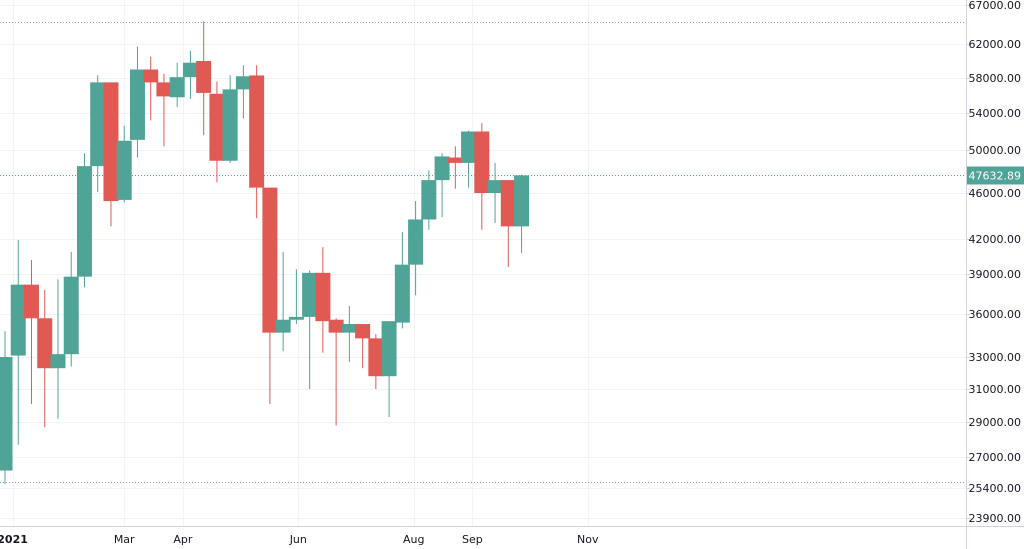 This screenshot has width=1024, height=549. I want to click on time-tick-label: Jun, so click(298, 539).